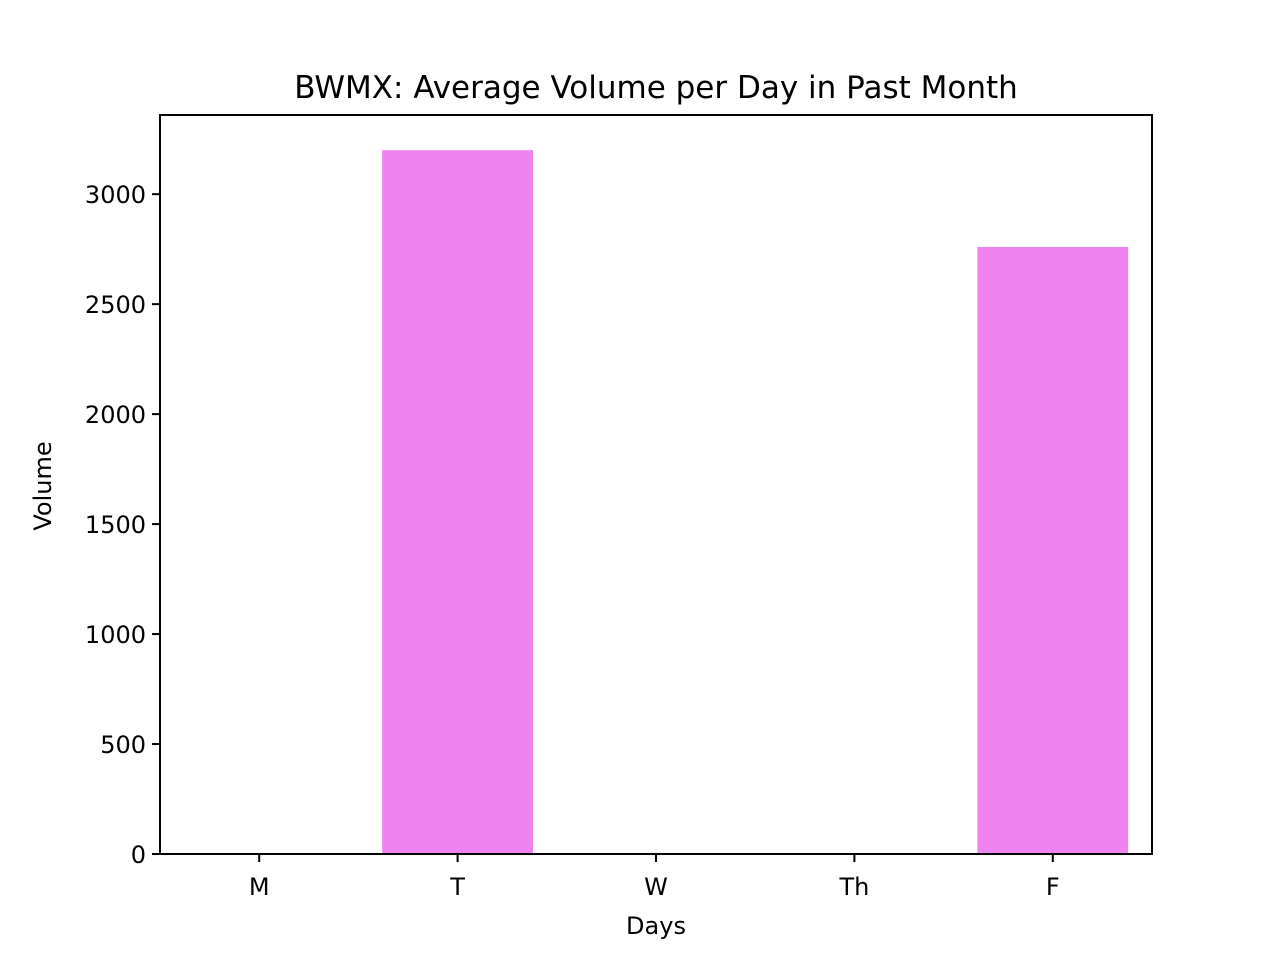  I want to click on bar-t, so click(457, 502).